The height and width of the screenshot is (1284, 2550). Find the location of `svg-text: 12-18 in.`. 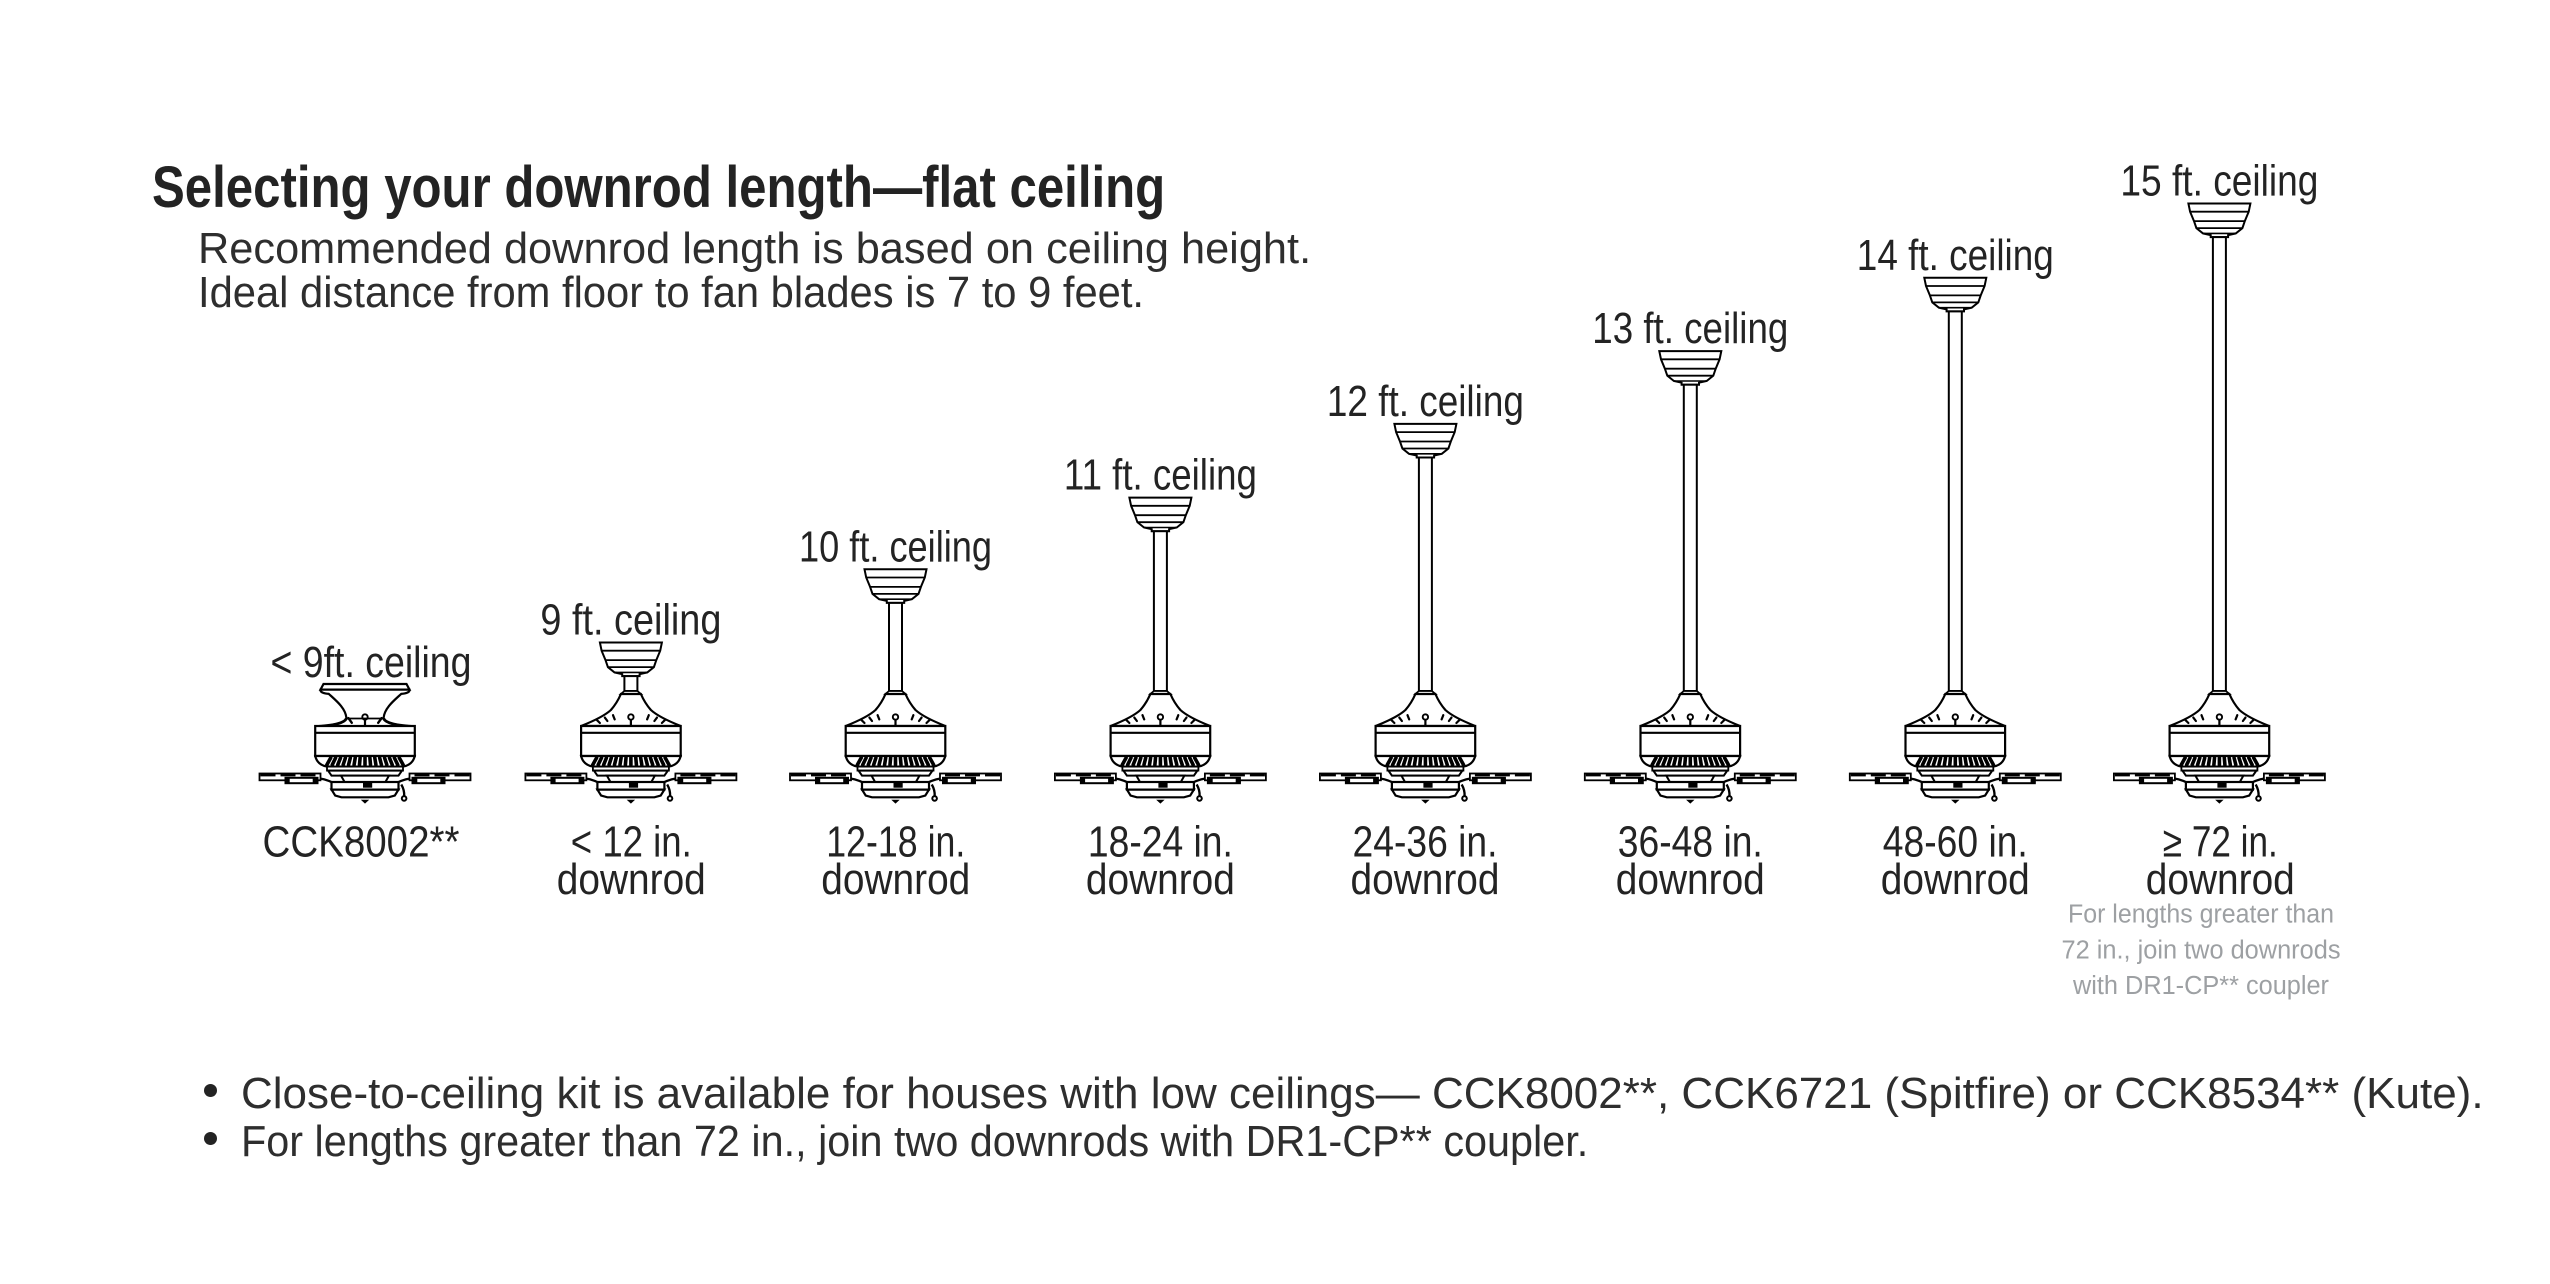

svg-text: 12-18 in. is located at coordinates (895, 843).